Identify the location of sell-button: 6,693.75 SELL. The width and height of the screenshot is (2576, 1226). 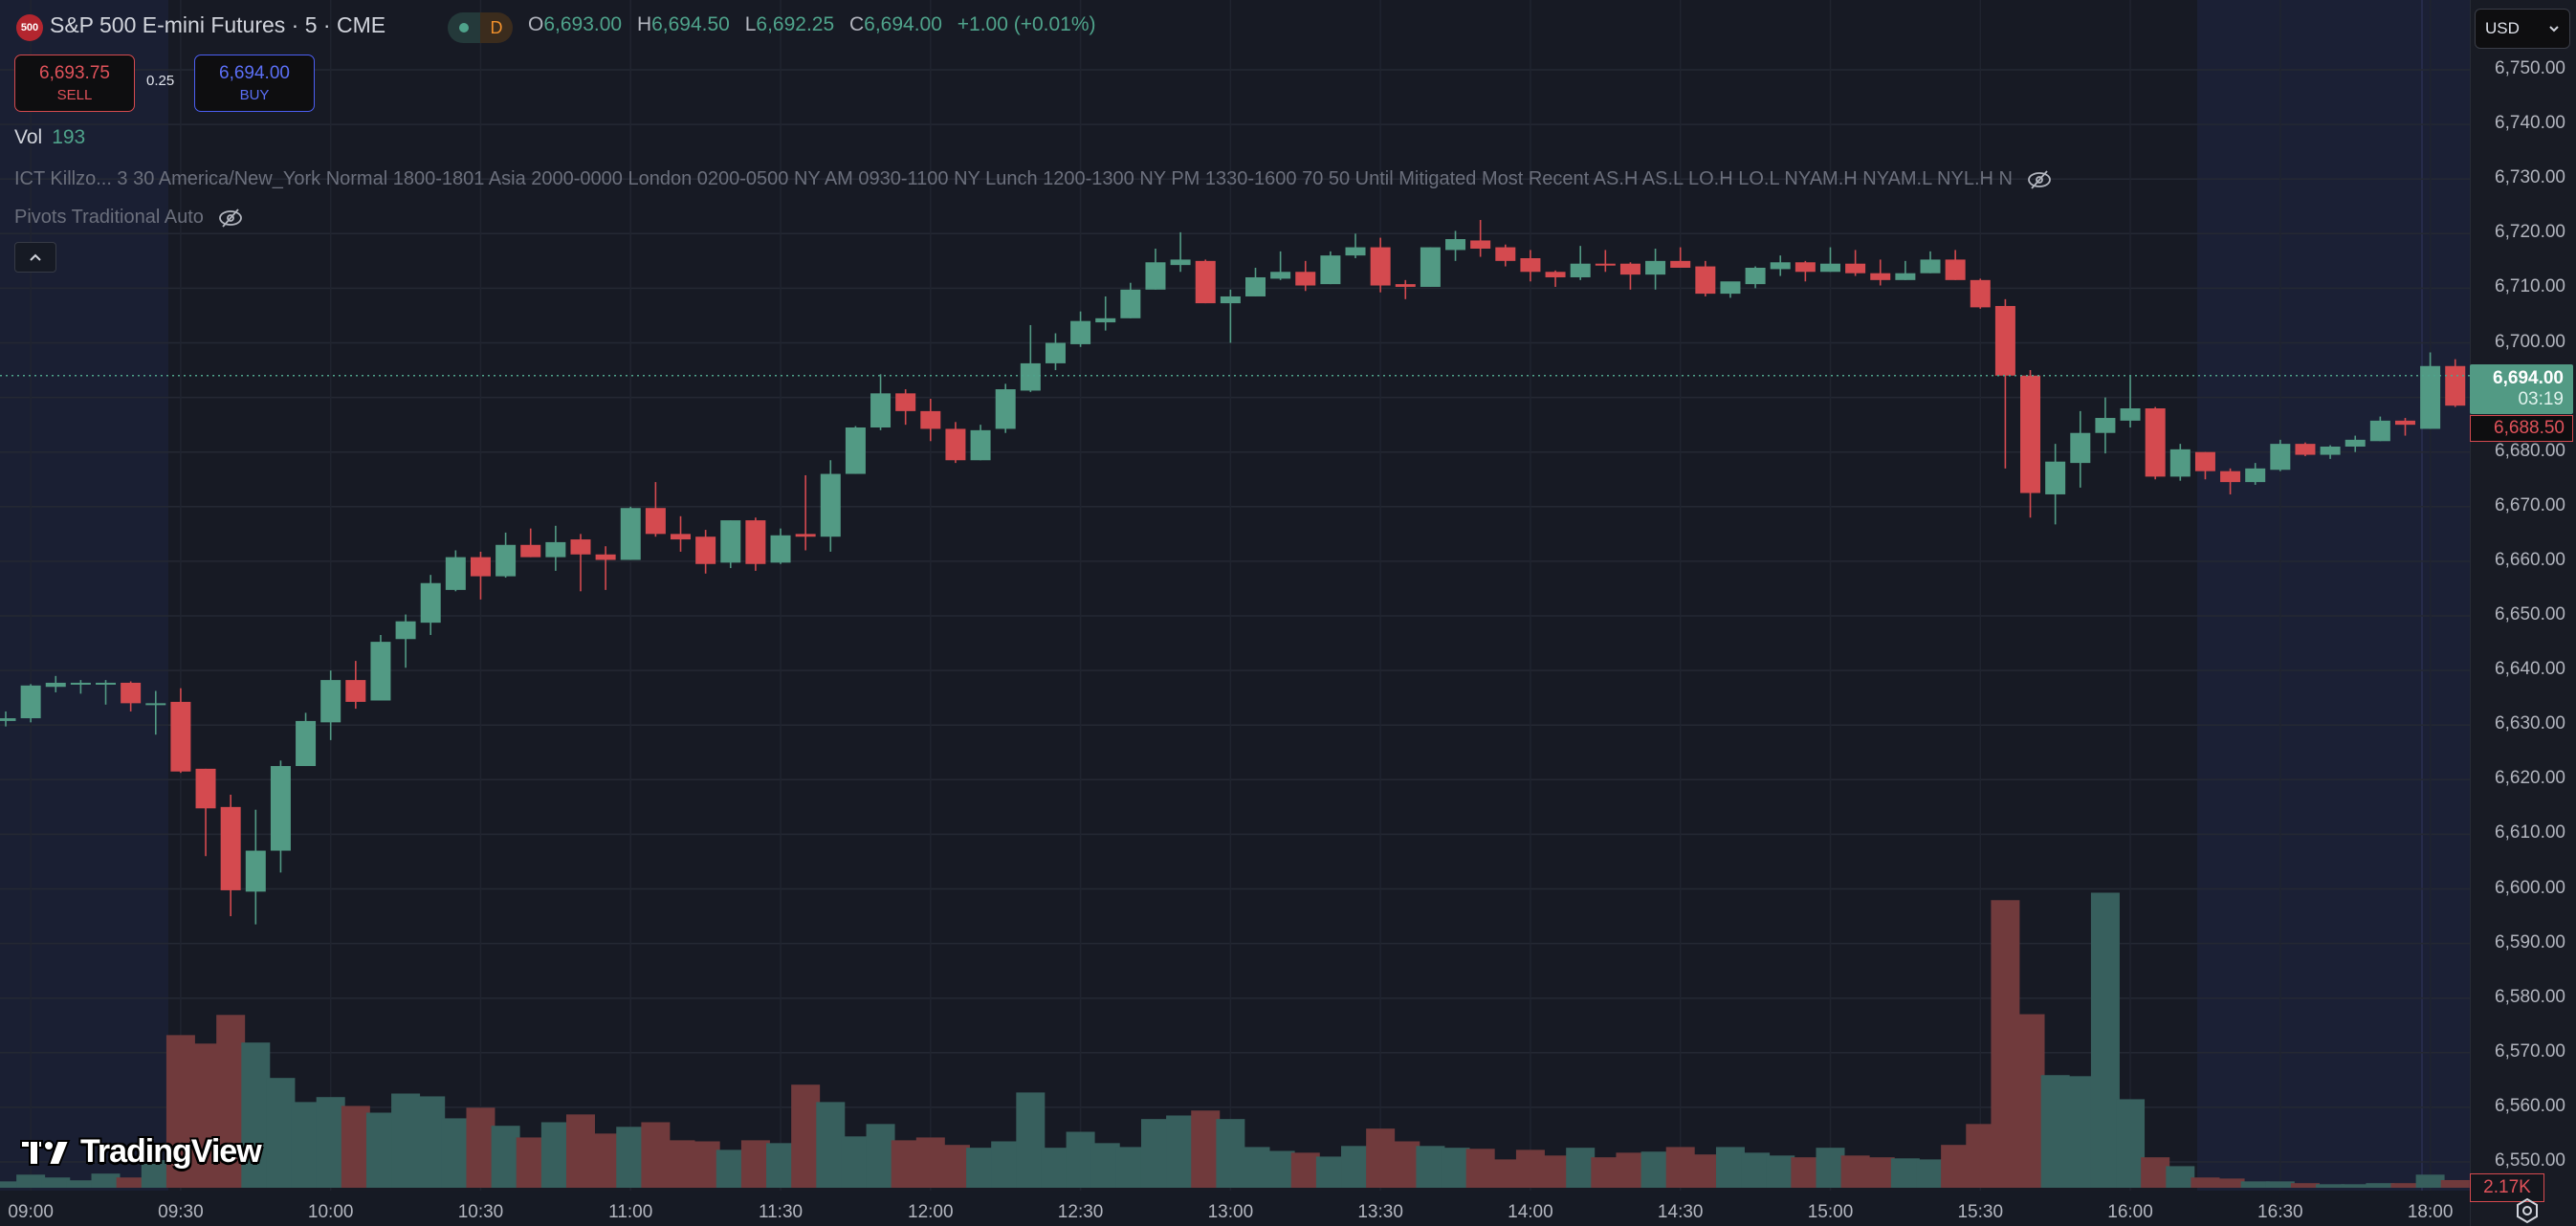
(74, 83).